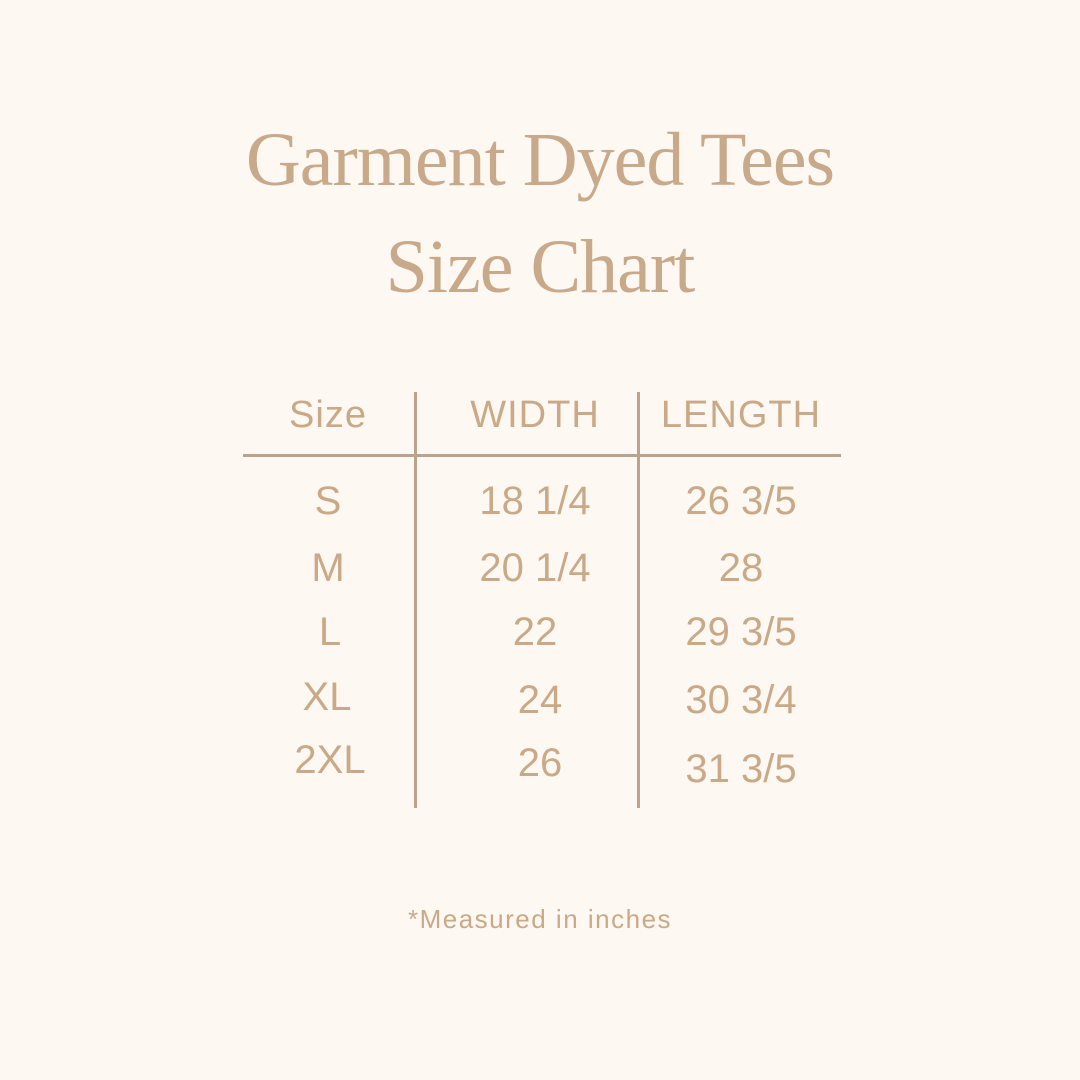 This screenshot has height=1080, width=1080. Describe the element at coordinates (741, 415) in the screenshot. I see `header-length: LENGTH` at that location.